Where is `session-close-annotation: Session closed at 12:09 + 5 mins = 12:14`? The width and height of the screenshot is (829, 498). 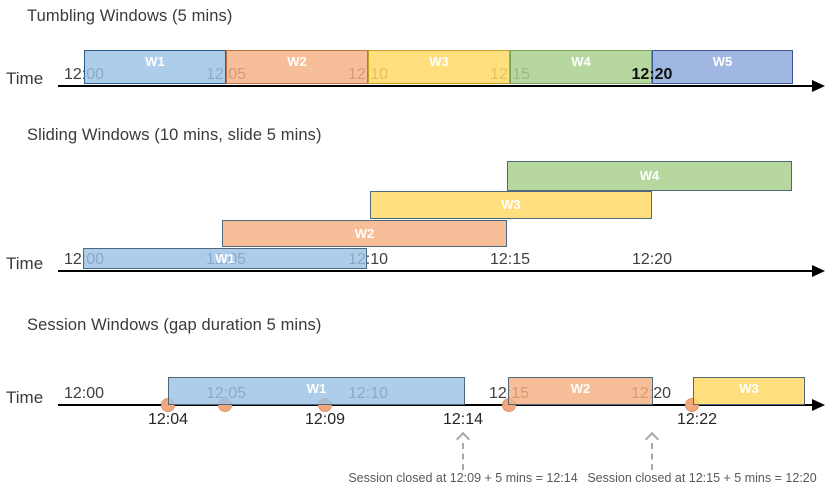 session-close-annotation: Session closed at 12:09 + 5 mins = 12:14 is located at coordinates (463, 478).